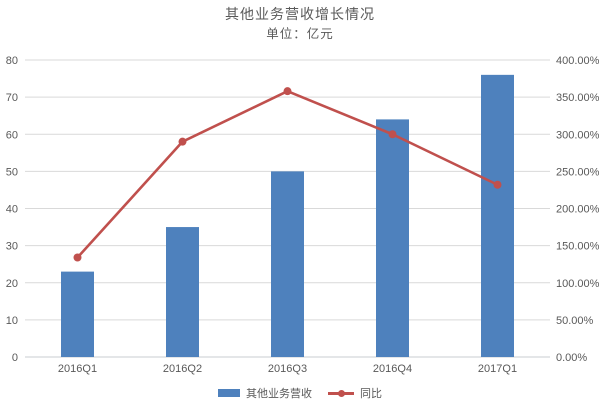 The height and width of the screenshot is (406, 600). What do you see at coordinates (571, 358) in the screenshot?
I see `right-axis-tick-label: 0.00%` at bounding box center [571, 358].